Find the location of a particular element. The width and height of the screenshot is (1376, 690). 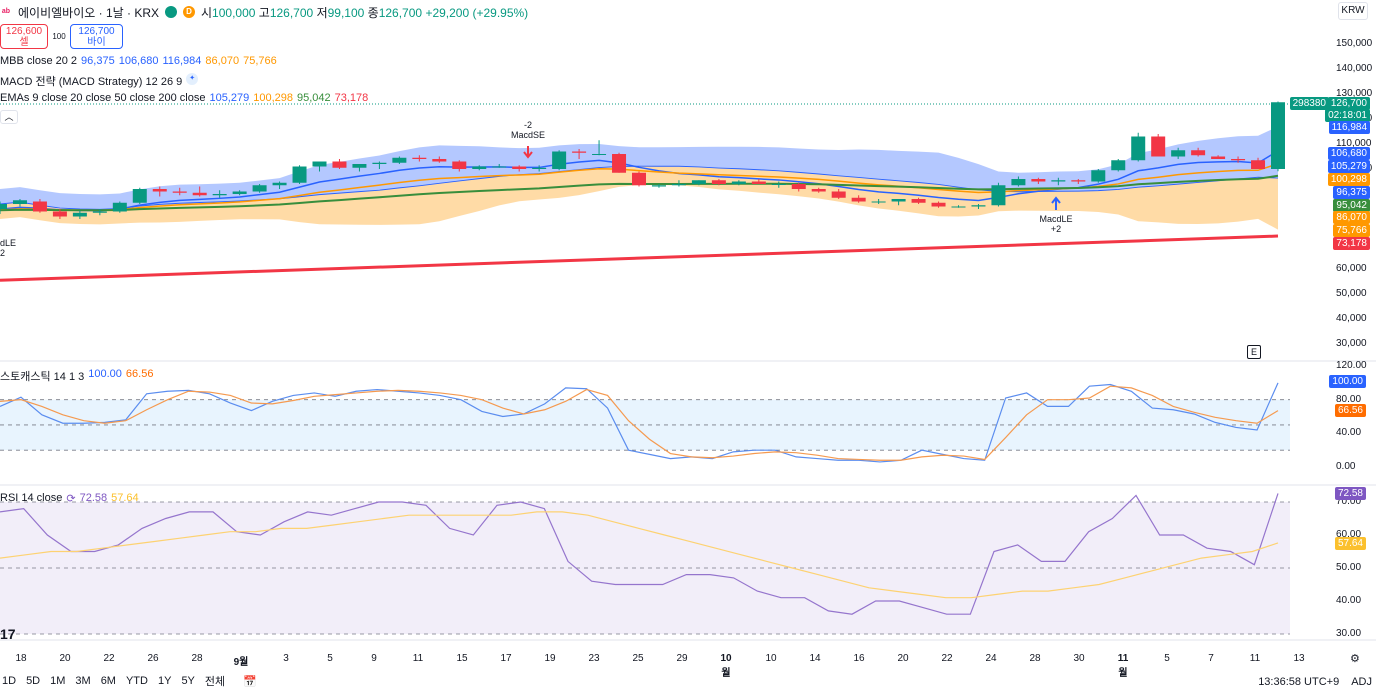

price-axis-label: 110,000 is located at coordinates (1354, 143).